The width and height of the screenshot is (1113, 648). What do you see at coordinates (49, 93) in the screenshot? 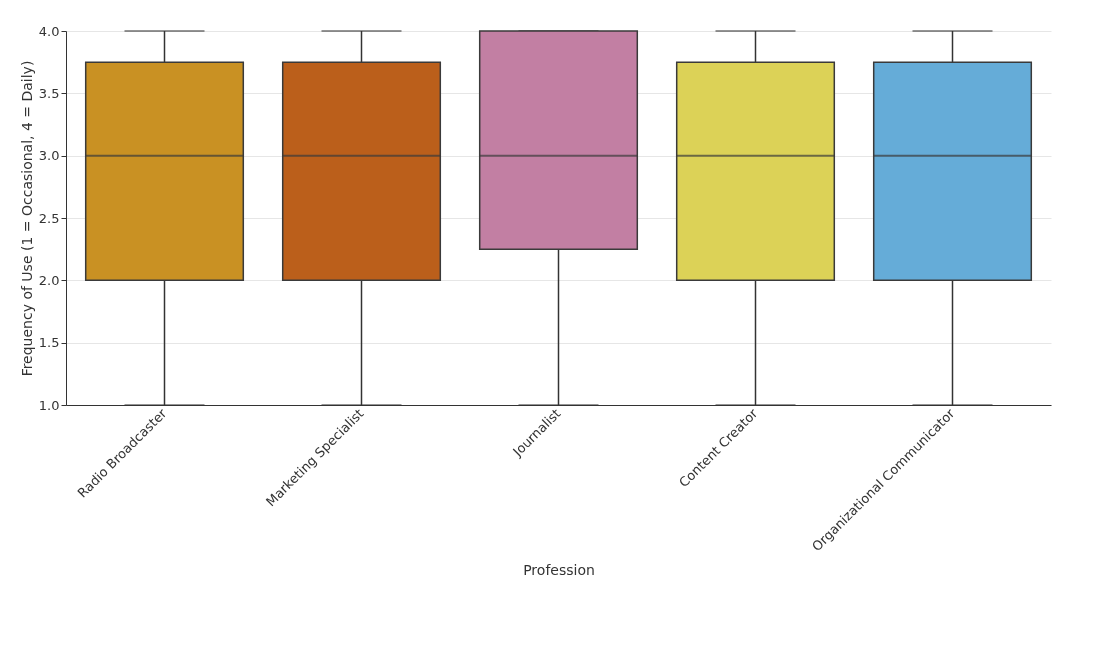
I see `y-tick-label: 3.5` at bounding box center [49, 93].